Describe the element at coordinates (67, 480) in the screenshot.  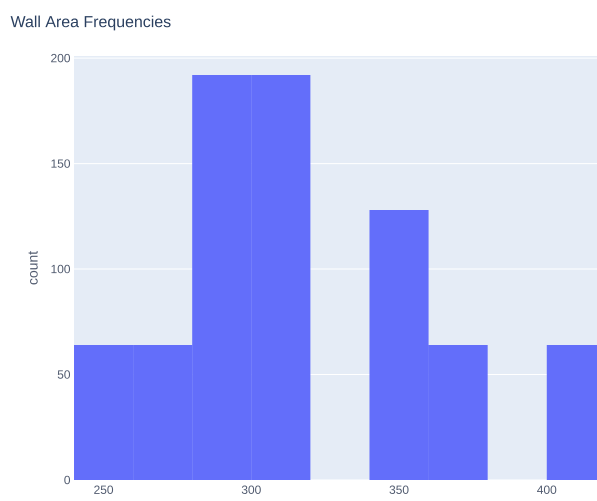
I see `y-tick-label: 0` at that location.